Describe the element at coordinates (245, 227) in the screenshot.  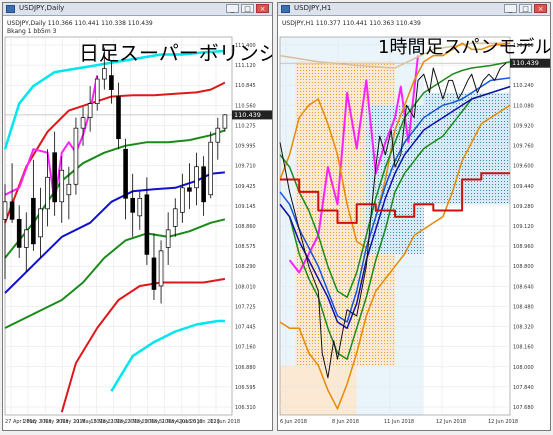
I see `y-tick-label: 108.860` at that location.